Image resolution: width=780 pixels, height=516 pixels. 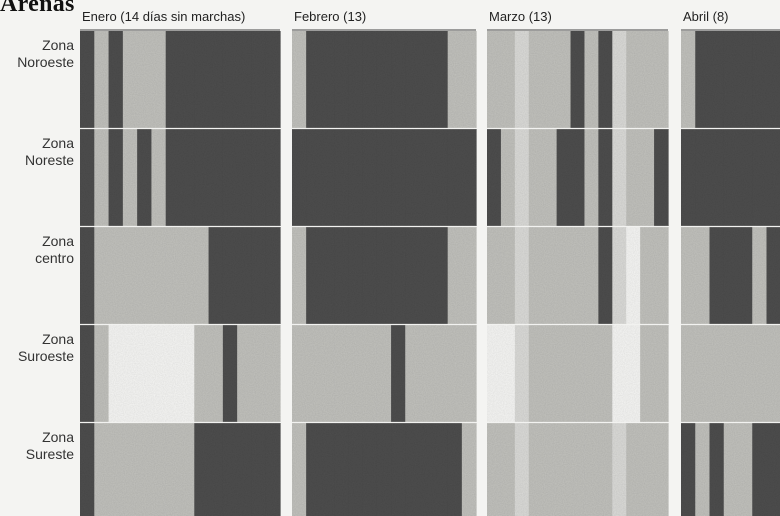 I want to click on month-title: Enero (14 días sin marchas), so click(x=163, y=16).